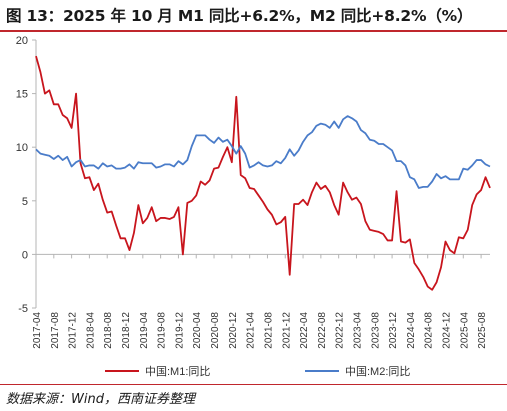  What do you see at coordinates (251, 330) in the screenshot?
I see `x-tick-label: 2021-04` at bounding box center [251, 330].